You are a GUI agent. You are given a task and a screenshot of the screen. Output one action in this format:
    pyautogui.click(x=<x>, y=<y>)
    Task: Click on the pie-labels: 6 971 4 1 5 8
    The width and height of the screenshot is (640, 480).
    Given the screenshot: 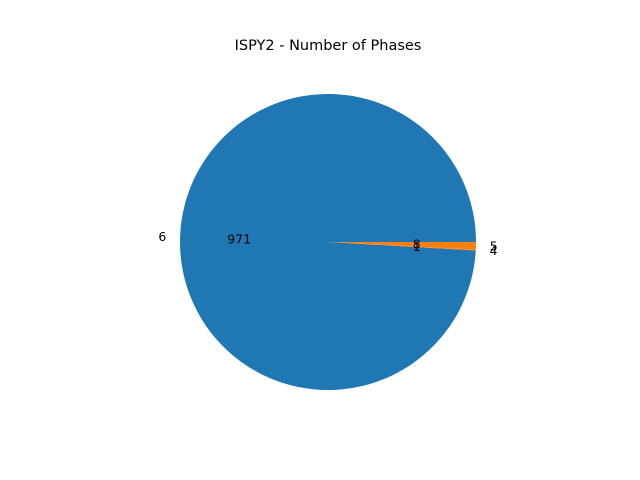 What is the action you would take?
    pyautogui.click(x=327, y=243)
    